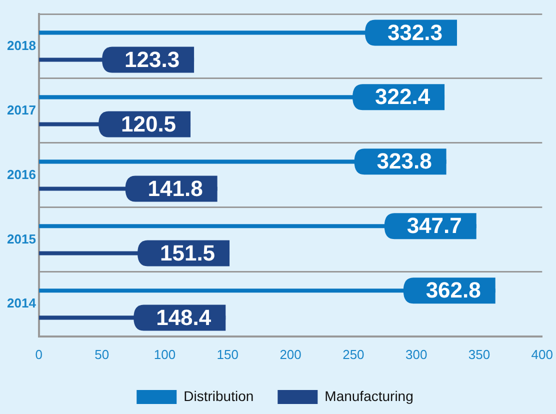 The width and height of the screenshot is (556, 414). I want to click on data-label: 332.3, so click(415, 32).